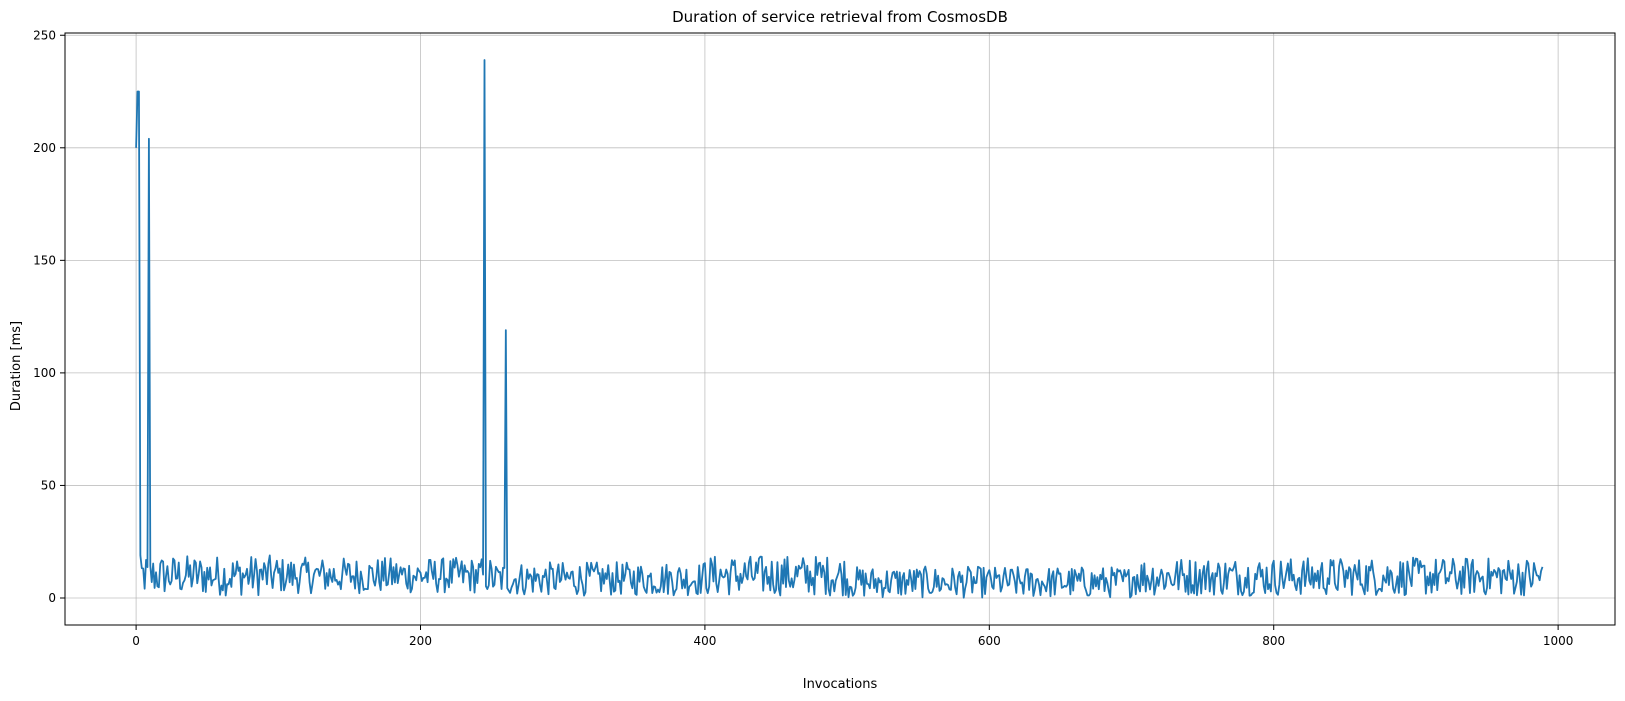 The width and height of the screenshot is (1625, 701). What do you see at coordinates (989, 641) in the screenshot?
I see `x-tick-label: 600` at bounding box center [989, 641].